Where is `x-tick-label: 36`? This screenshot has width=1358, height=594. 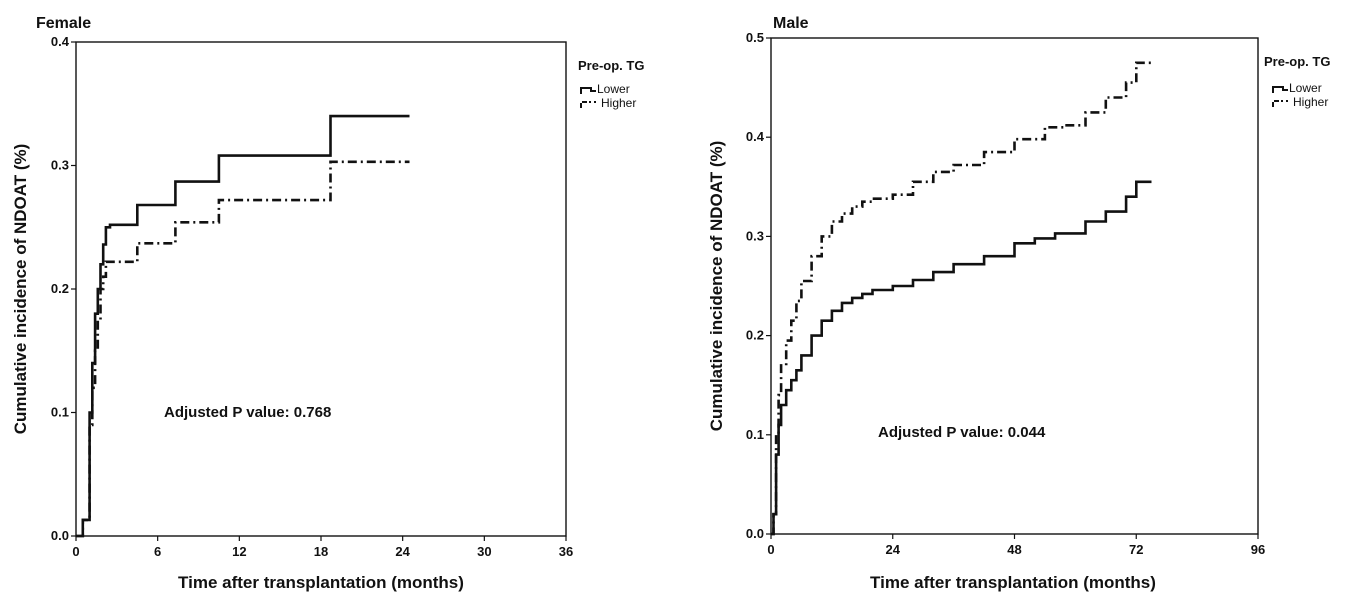
x-tick-label: 36 is located at coordinates (566, 551).